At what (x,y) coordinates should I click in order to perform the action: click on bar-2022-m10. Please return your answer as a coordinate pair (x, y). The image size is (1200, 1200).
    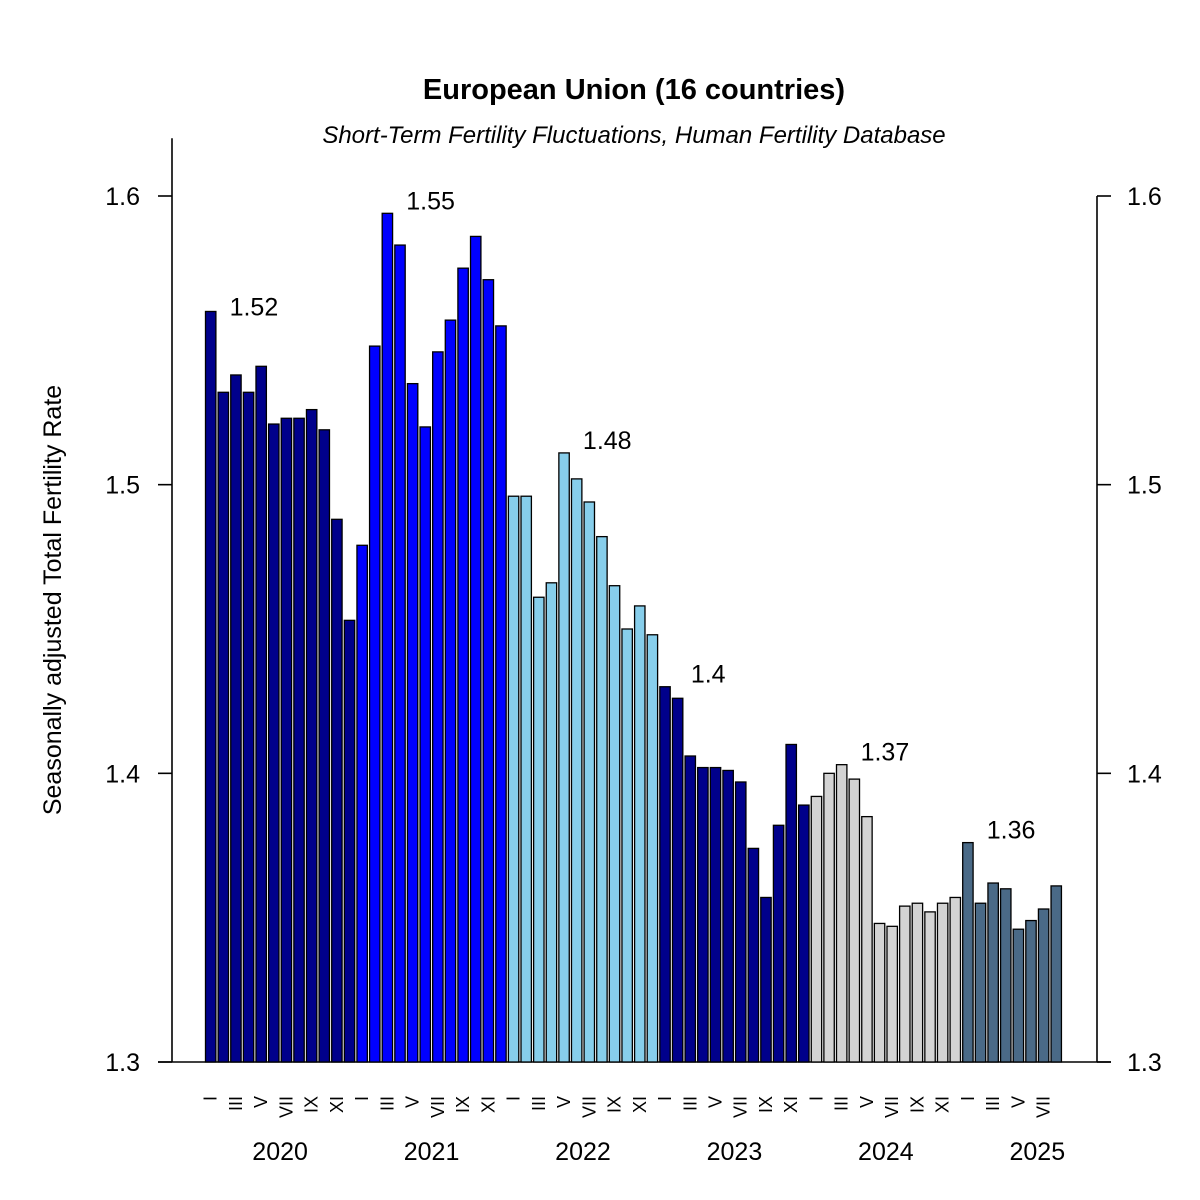
    Looking at the image, I should click on (627, 845).